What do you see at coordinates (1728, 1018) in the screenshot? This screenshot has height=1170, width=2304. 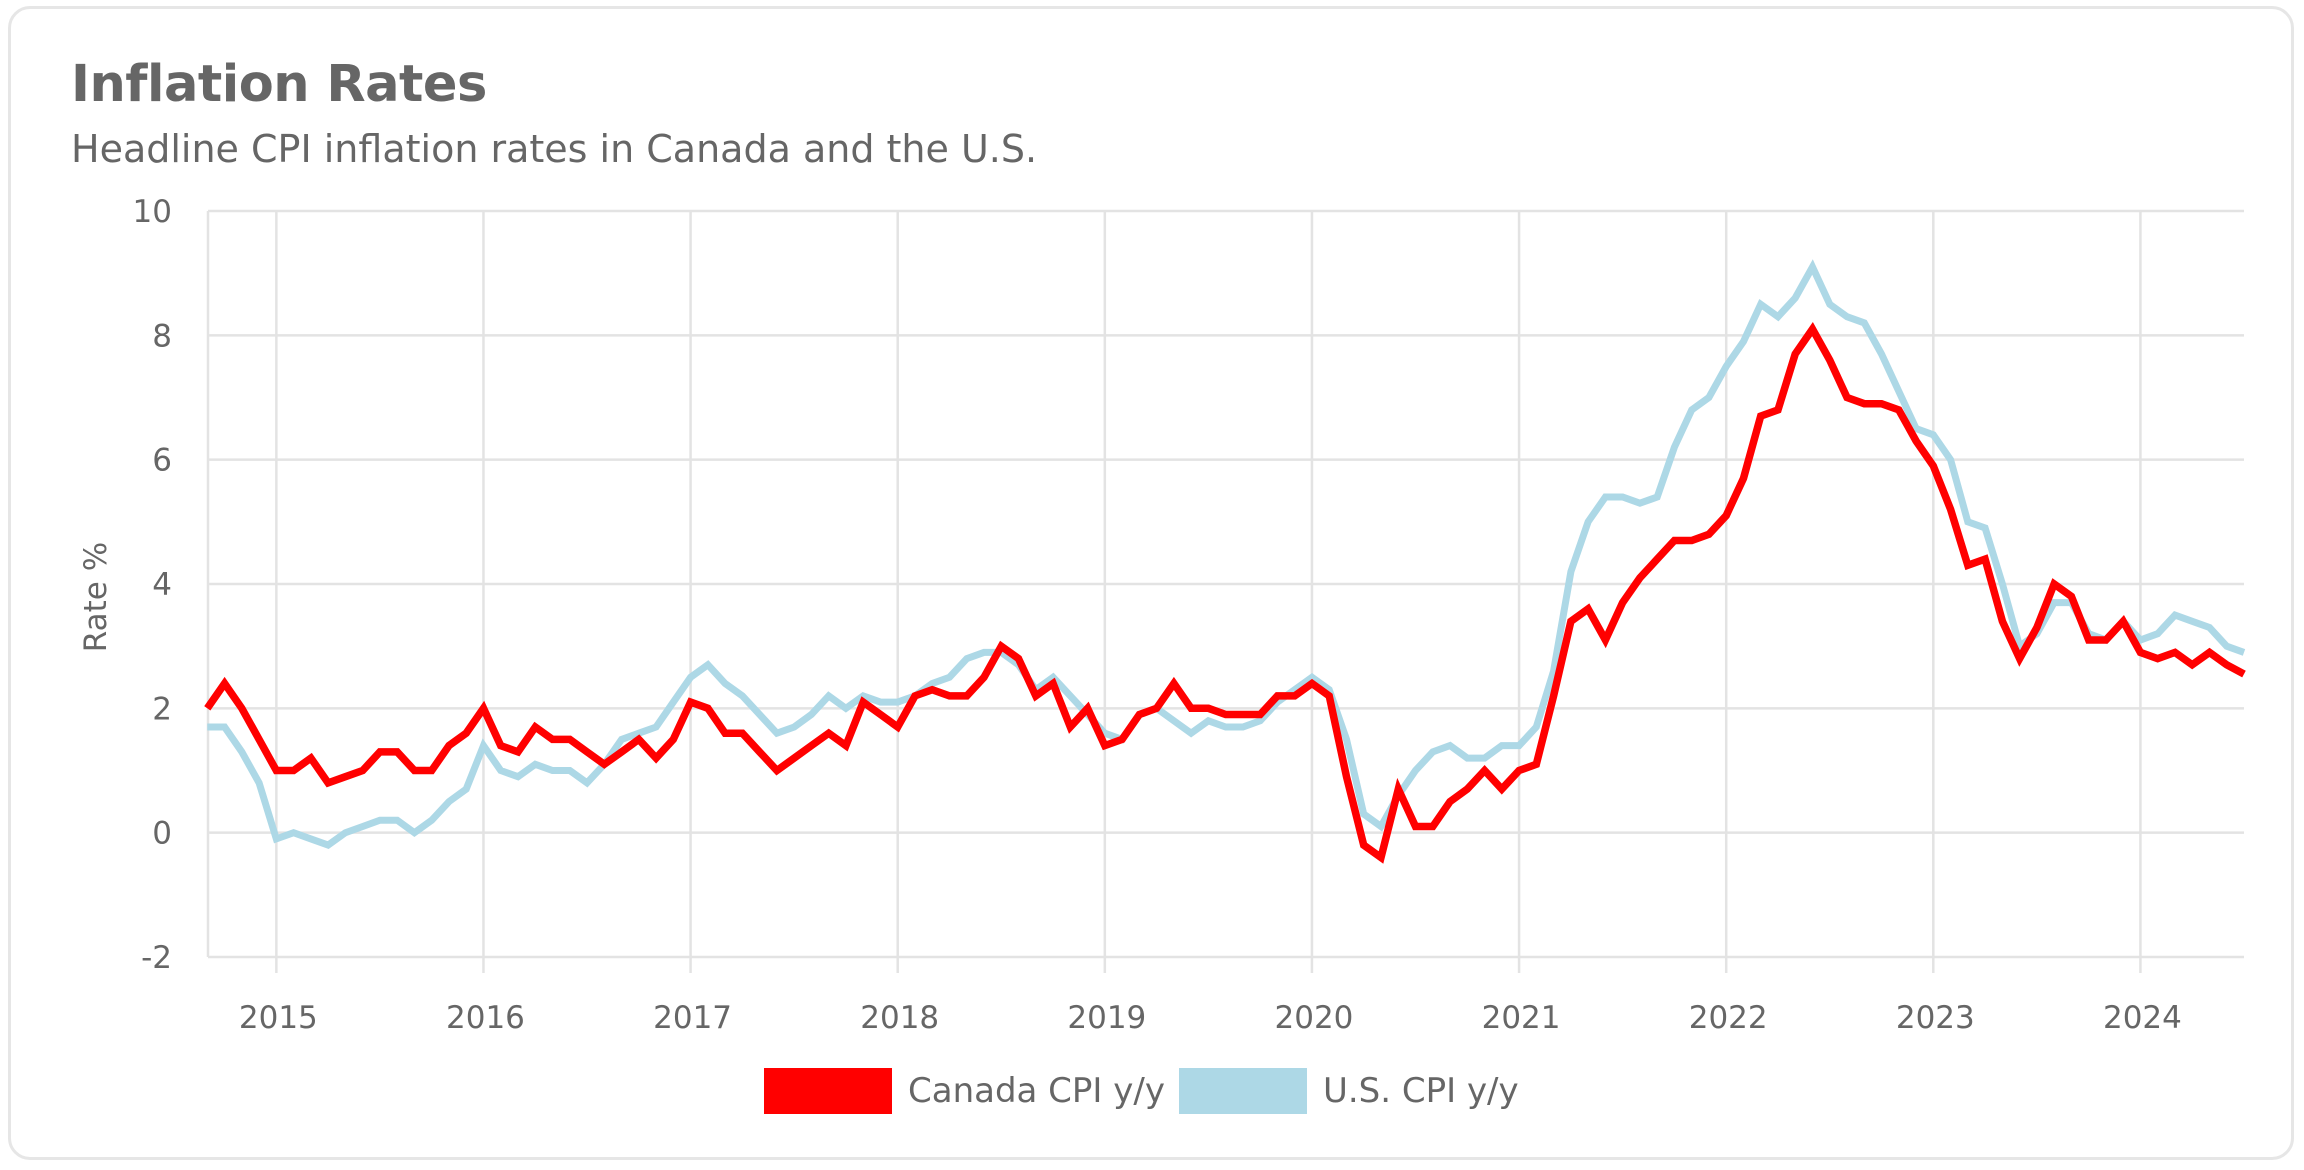 I see `x-tick-label: 2022` at bounding box center [1728, 1018].